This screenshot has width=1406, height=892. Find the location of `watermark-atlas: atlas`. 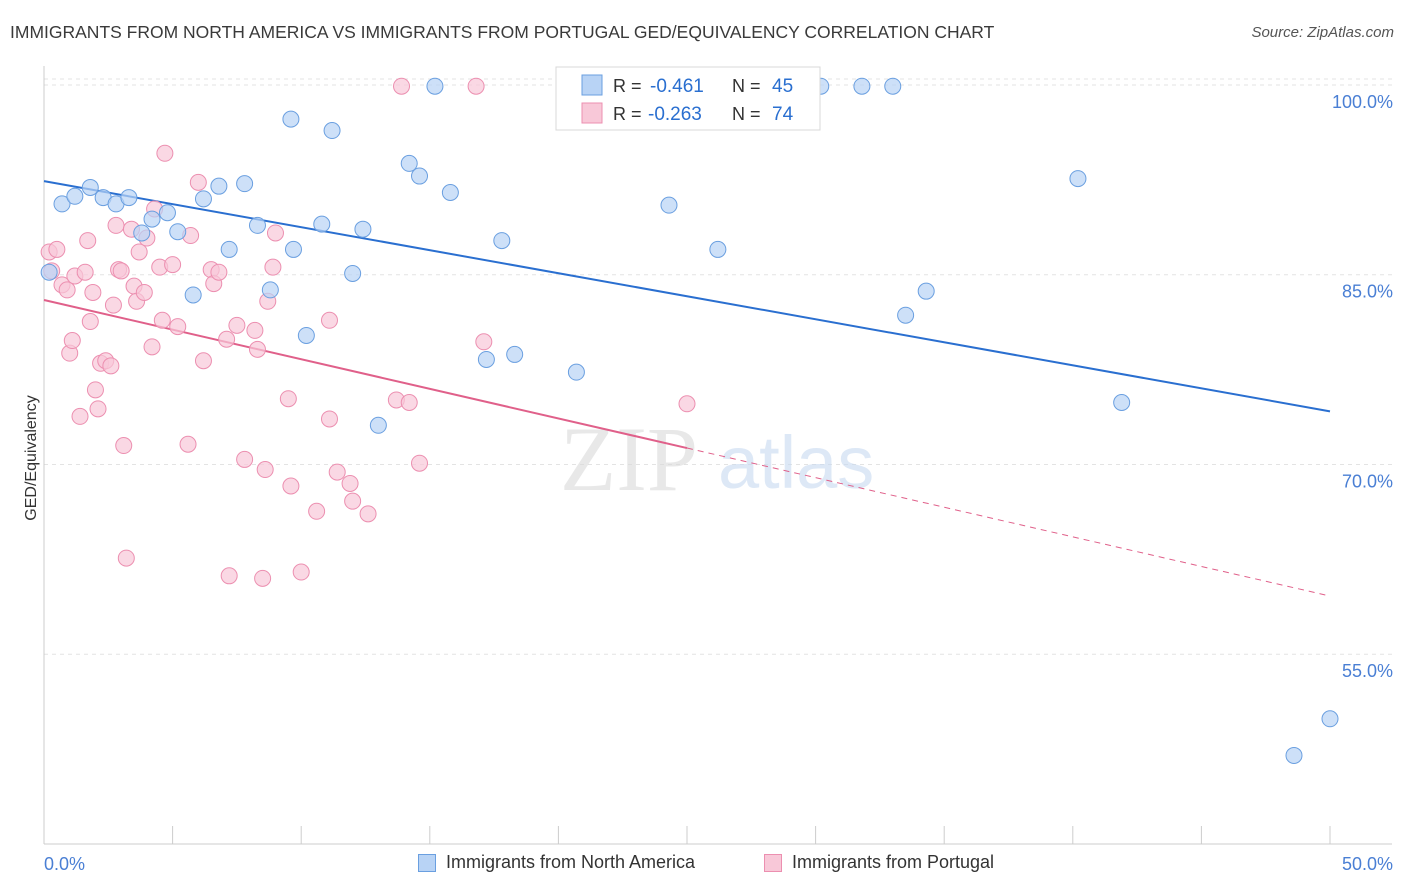

watermark-atlas: atlas is located at coordinates (796, 462).